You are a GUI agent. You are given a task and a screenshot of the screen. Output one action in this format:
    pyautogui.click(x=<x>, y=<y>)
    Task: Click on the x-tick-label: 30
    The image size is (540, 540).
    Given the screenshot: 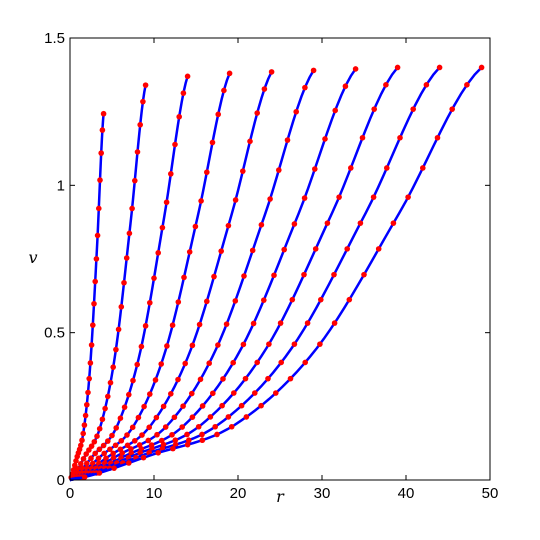 What is the action you would take?
    pyautogui.click(x=322, y=493)
    